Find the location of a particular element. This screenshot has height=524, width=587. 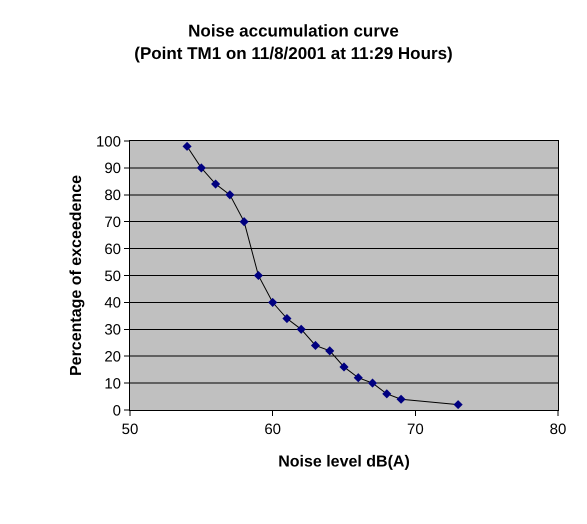

chart-subtitle: (Point TM1 on 11/8/2001 at 11:29 Hours) is located at coordinates (293, 53).